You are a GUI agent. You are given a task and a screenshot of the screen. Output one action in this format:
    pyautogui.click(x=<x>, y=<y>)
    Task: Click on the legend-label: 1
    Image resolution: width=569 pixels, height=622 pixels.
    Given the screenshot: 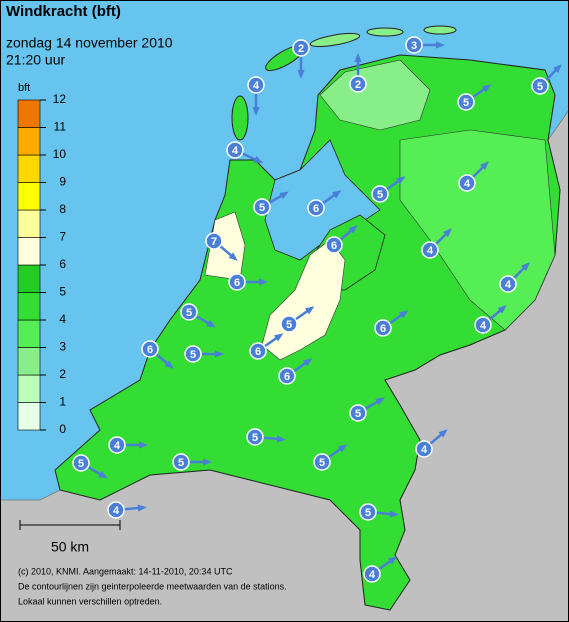 What is the action you would take?
    pyautogui.click(x=62, y=402)
    